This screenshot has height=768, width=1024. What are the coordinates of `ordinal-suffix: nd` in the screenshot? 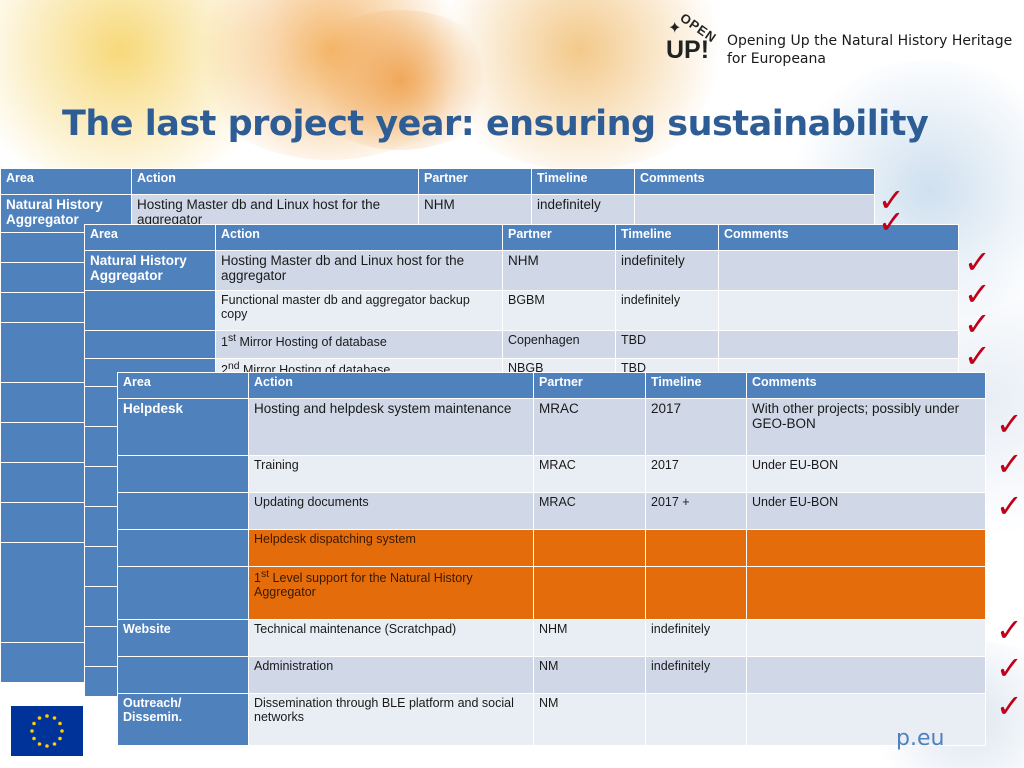 It's located at (233, 366).